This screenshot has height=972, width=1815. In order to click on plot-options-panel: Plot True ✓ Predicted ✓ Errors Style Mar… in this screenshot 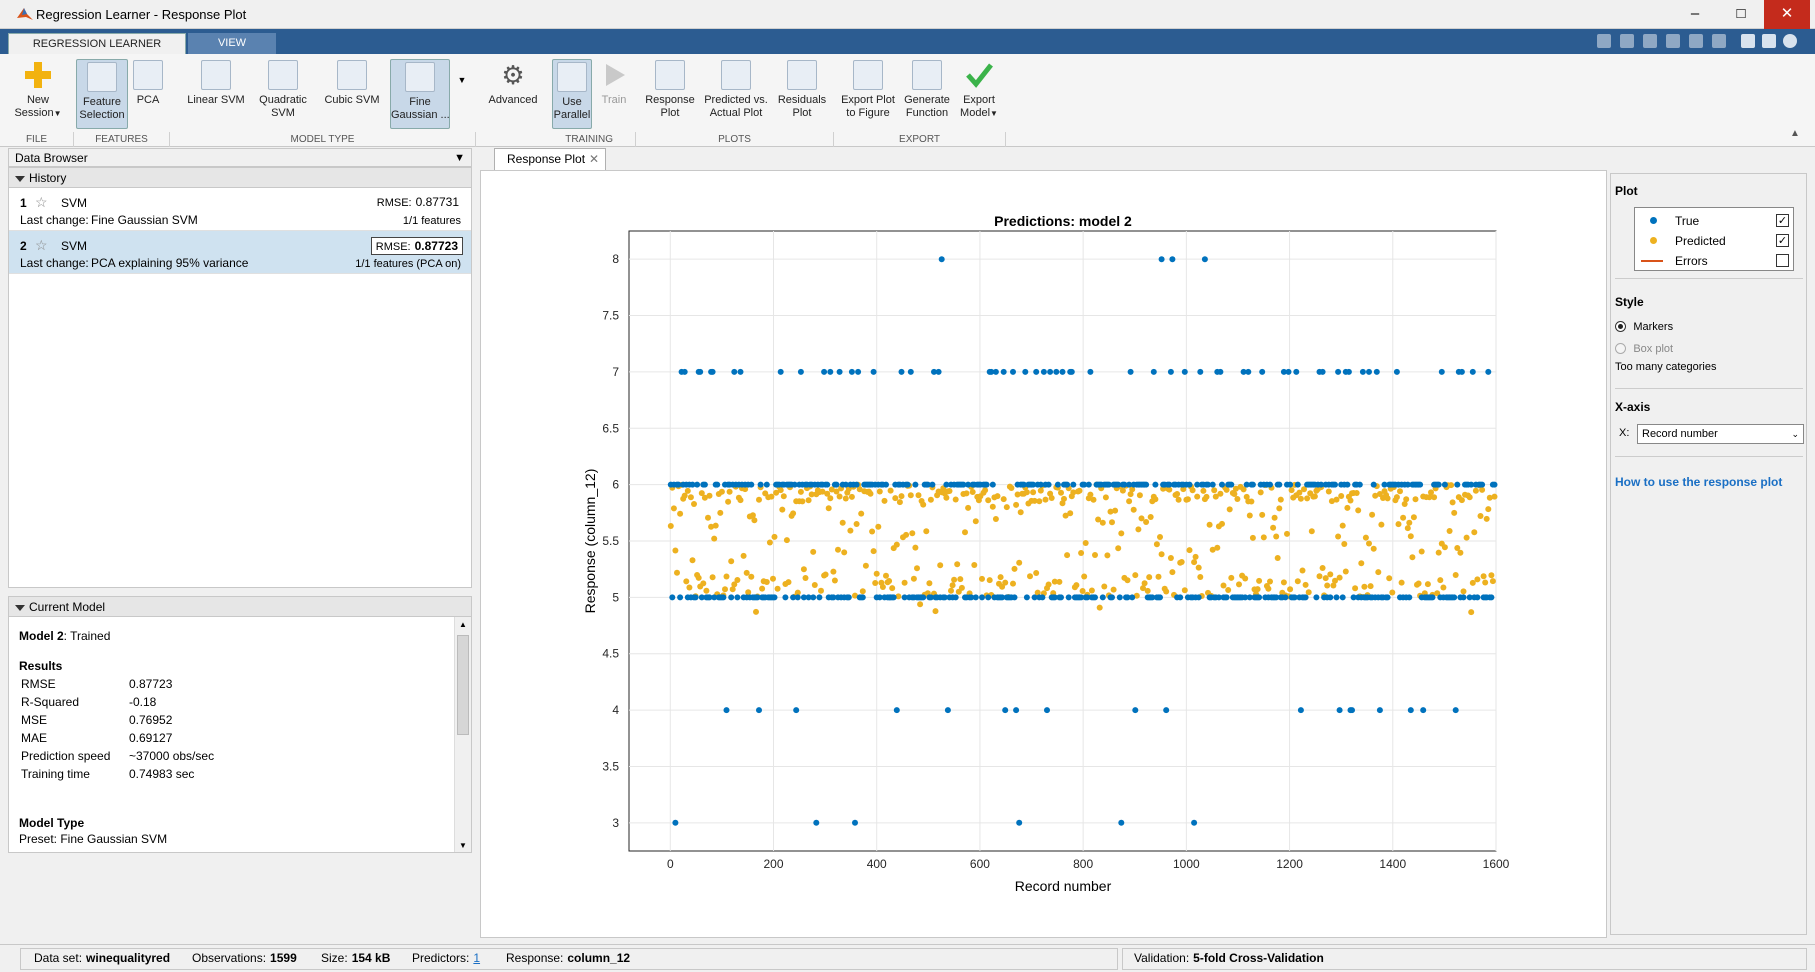, I will do `click(1708, 554)`.